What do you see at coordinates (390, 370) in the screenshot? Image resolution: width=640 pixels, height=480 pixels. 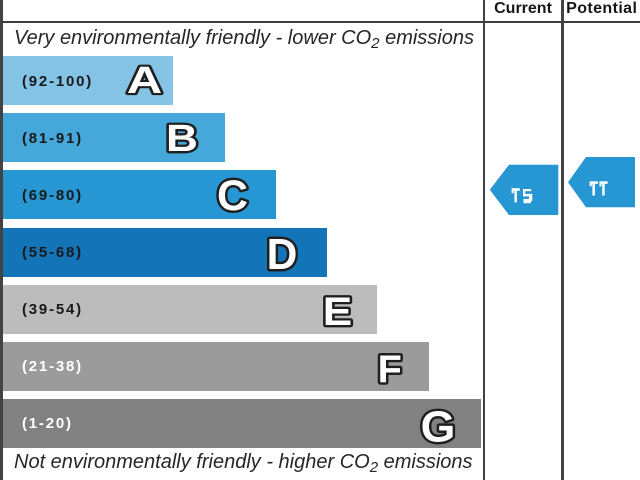 I see `svg-text: F` at bounding box center [390, 370].